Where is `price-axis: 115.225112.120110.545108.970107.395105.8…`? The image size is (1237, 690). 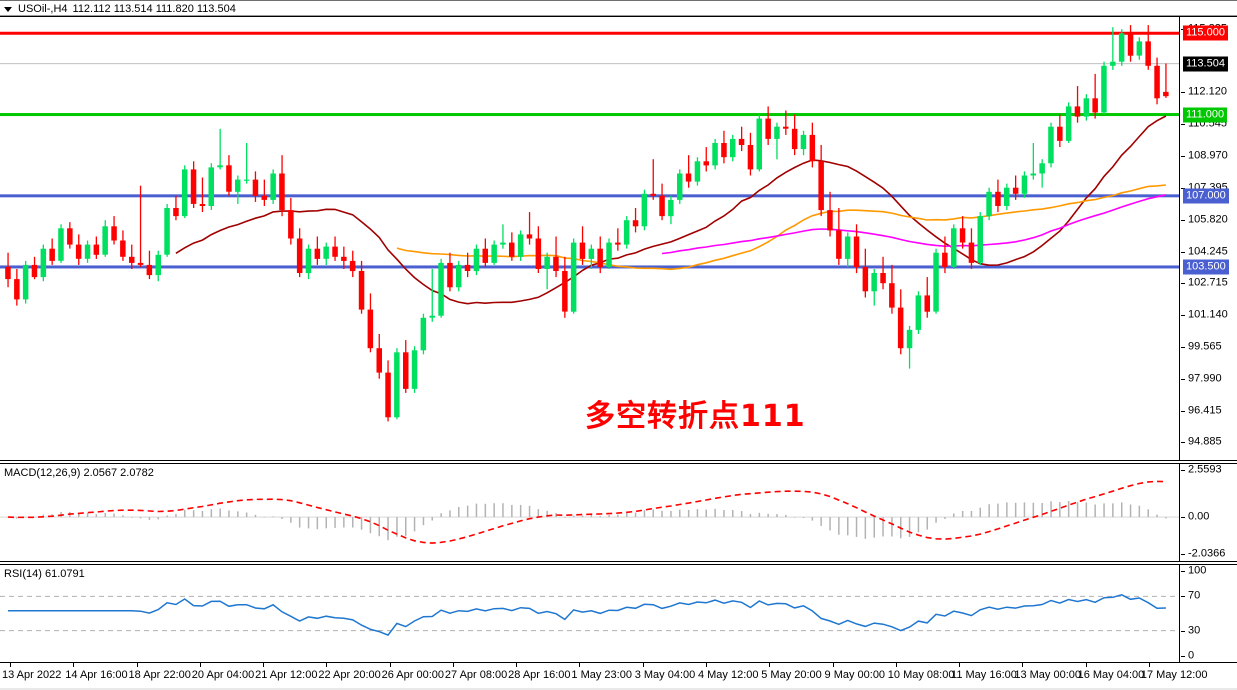
price-axis: 115.225112.120110.545108.970107.395105.8… is located at coordinates (1209, 238).